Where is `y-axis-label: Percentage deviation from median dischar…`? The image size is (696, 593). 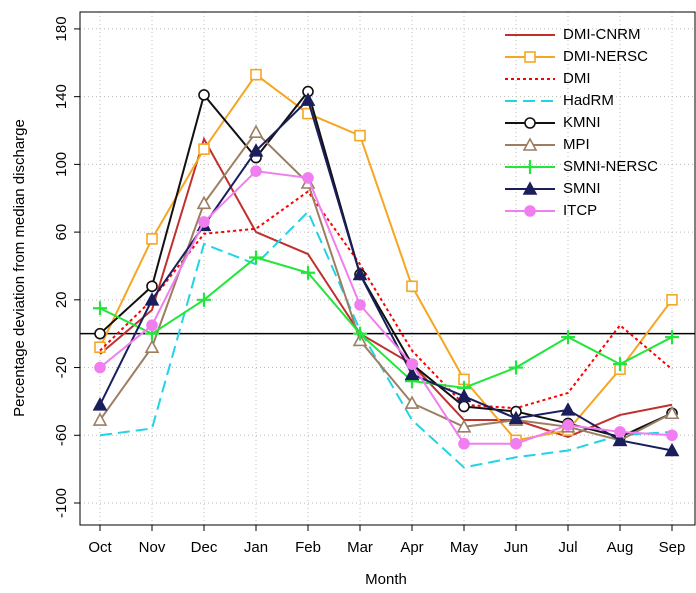 y-axis-label: Percentage deviation from median dischar… is located at coordinates (19, 268).